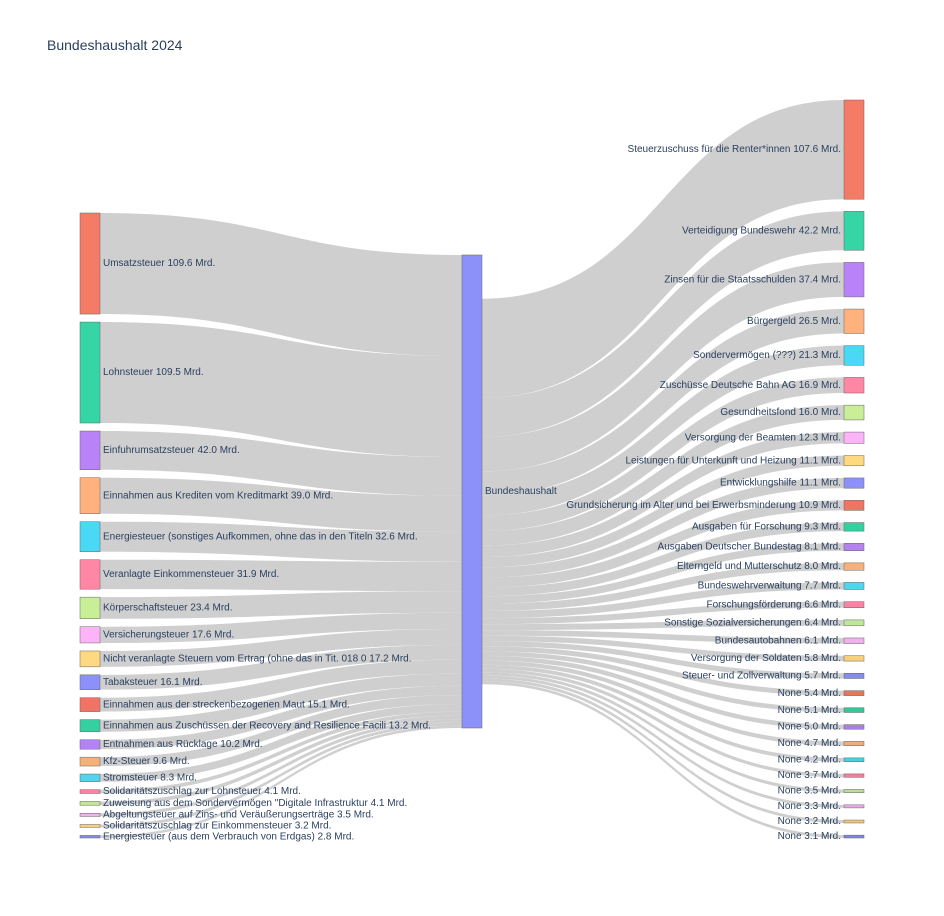 This screenshot has width=944, height=916. Describe the element at coordinates (794, 321) in the screenshot. I see `target-label-3: Bürgergeld 26.5 Mrd.` at that location.